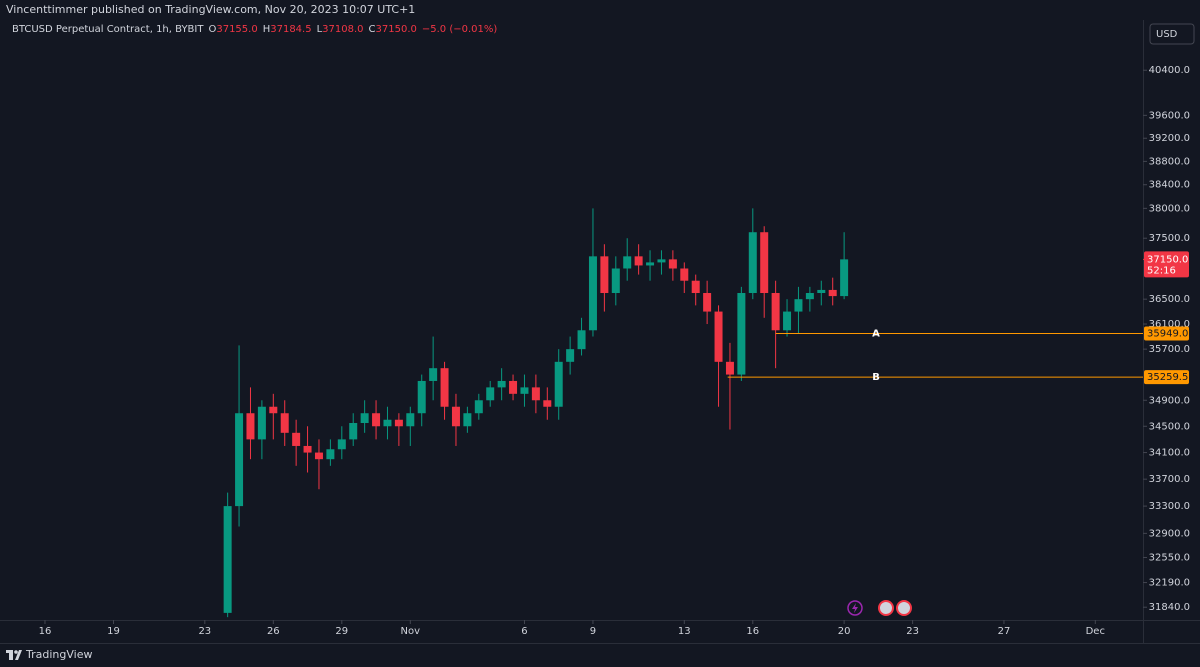 This screenshot has height=667, width=1200. I want to click on currency-box, so click(1172, 34).